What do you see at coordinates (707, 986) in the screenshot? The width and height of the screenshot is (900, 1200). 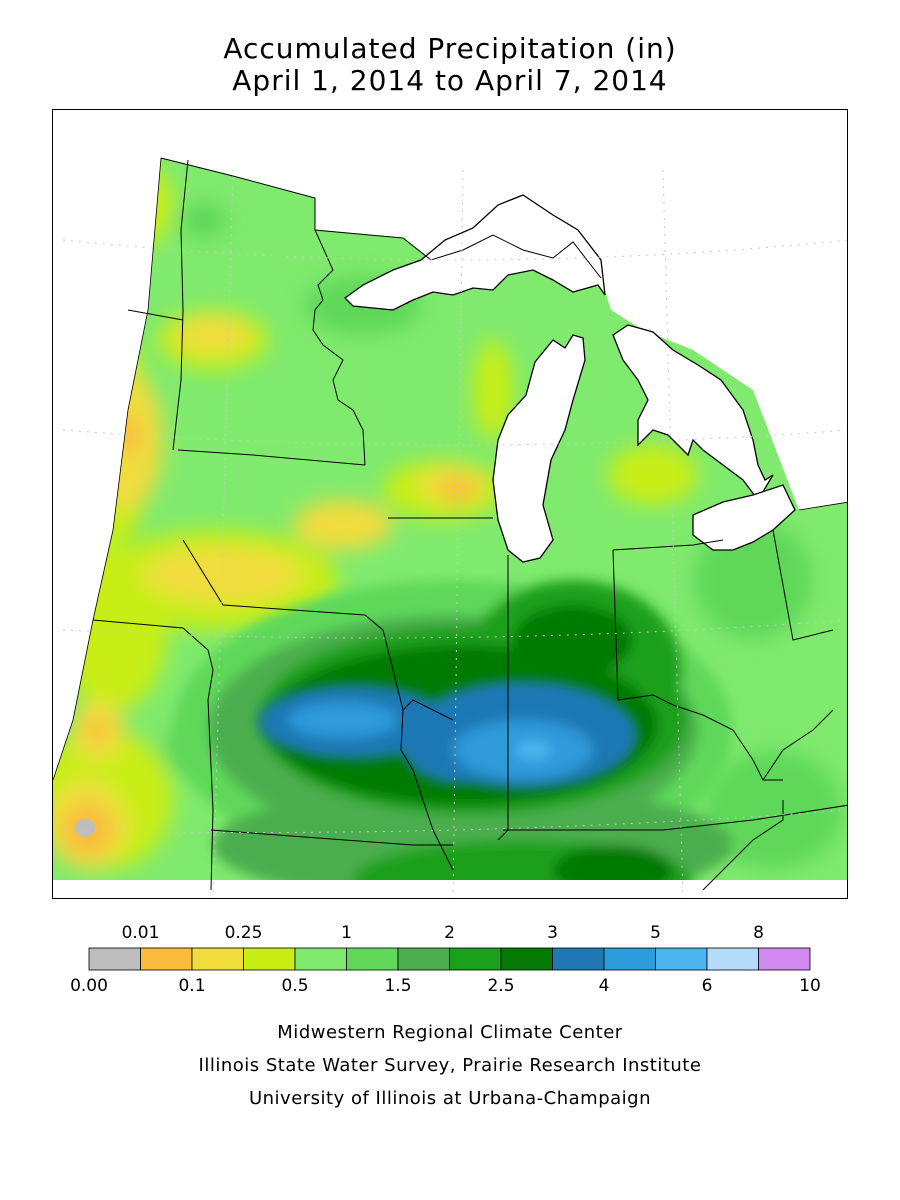 I see `legend-bottom-label: 6` at bounding box center [707, 986].